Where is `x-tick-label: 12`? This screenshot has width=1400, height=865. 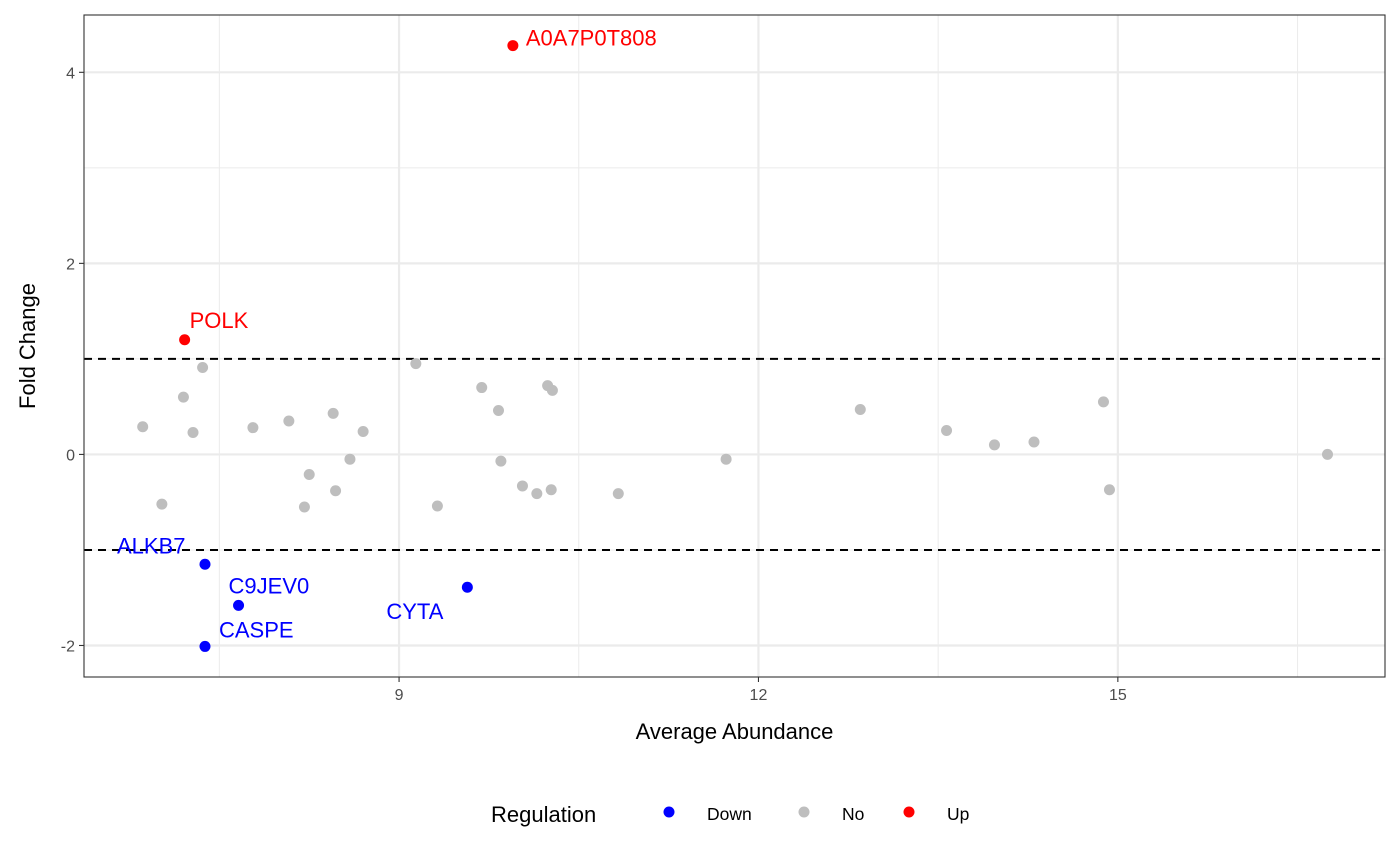 x-tick-label: 12 is located at coordinates (759, 695).